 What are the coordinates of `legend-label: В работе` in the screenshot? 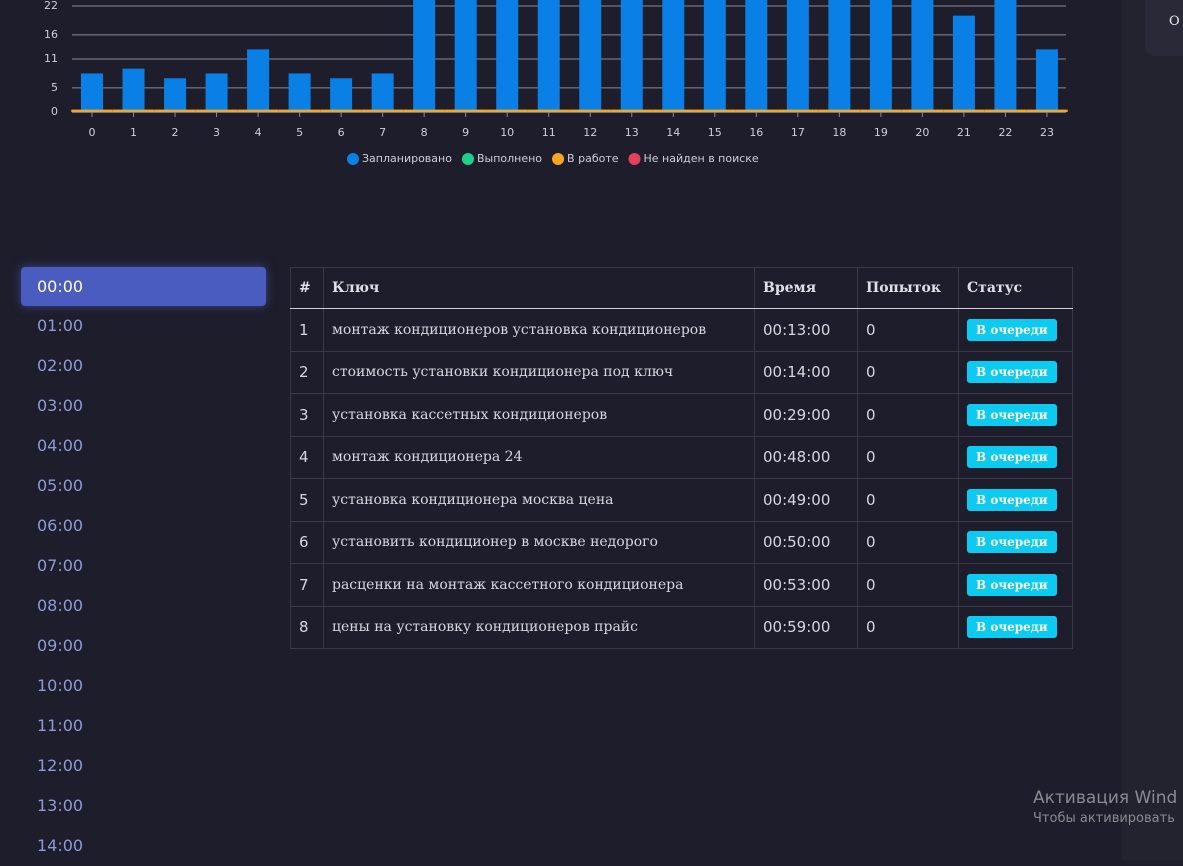 It's located at (593, 158).